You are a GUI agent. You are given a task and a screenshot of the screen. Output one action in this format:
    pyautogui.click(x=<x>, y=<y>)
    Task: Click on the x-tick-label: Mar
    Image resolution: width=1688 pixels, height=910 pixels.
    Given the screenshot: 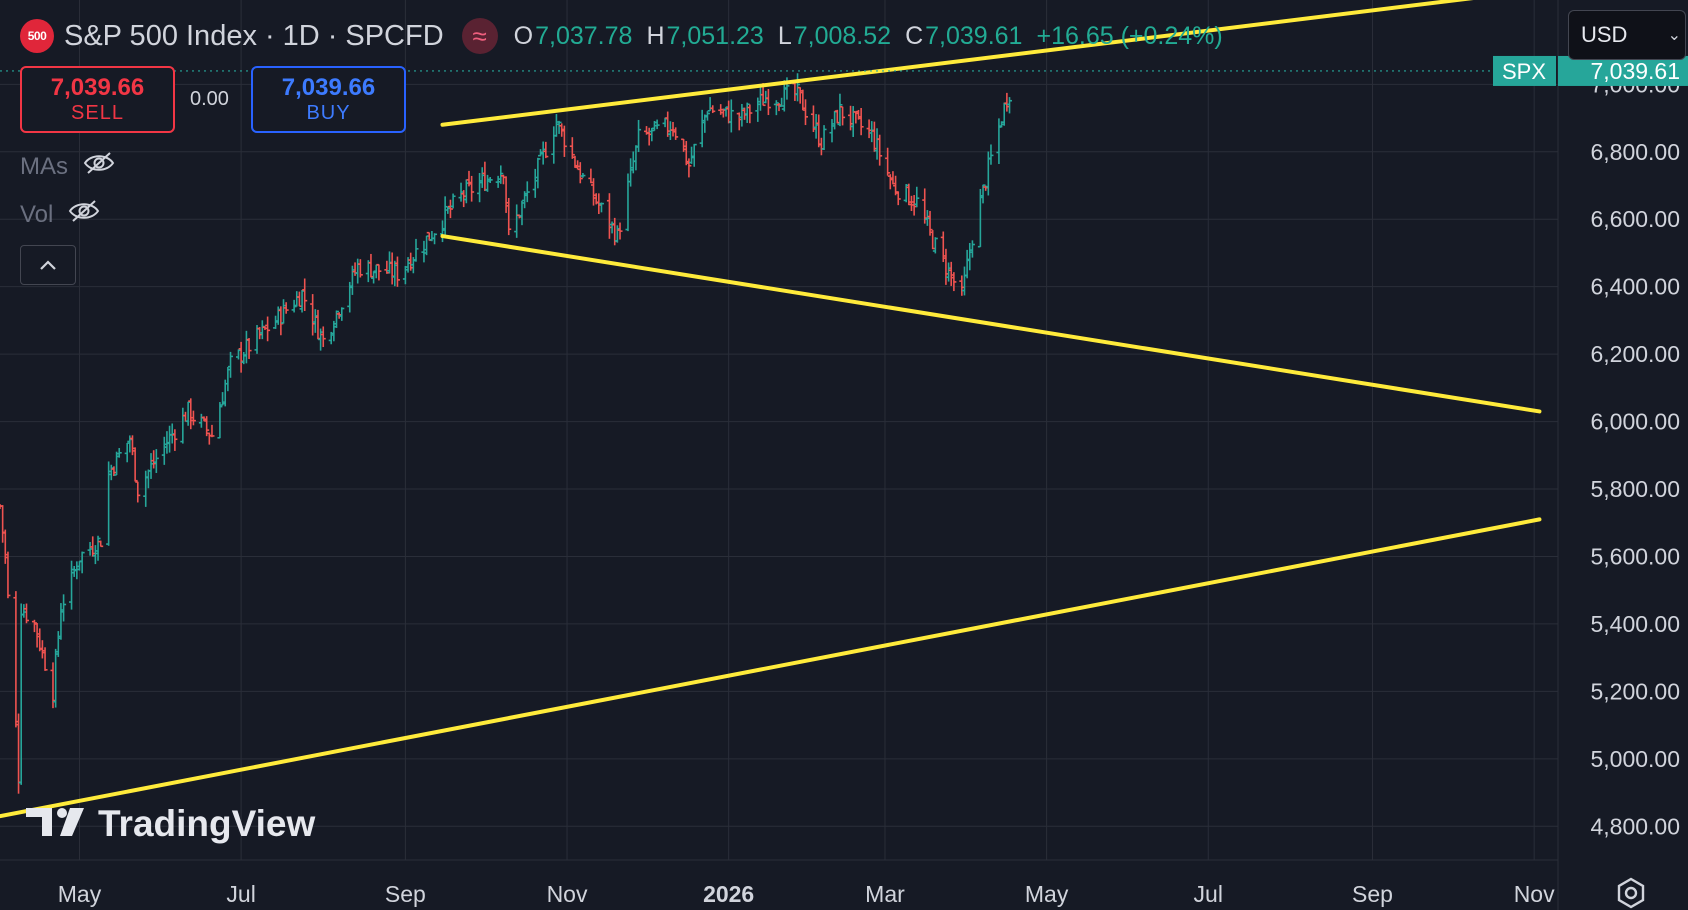 What is the action you would take?
    pyautogui.click(x=885, y=894)
    